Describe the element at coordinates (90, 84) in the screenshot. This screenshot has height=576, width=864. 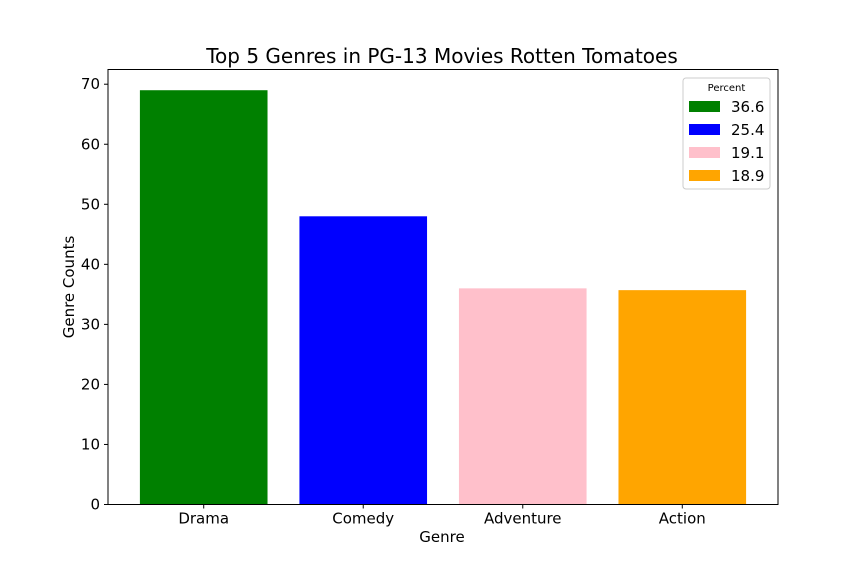
I see `y-tick-label: 70` at that location.